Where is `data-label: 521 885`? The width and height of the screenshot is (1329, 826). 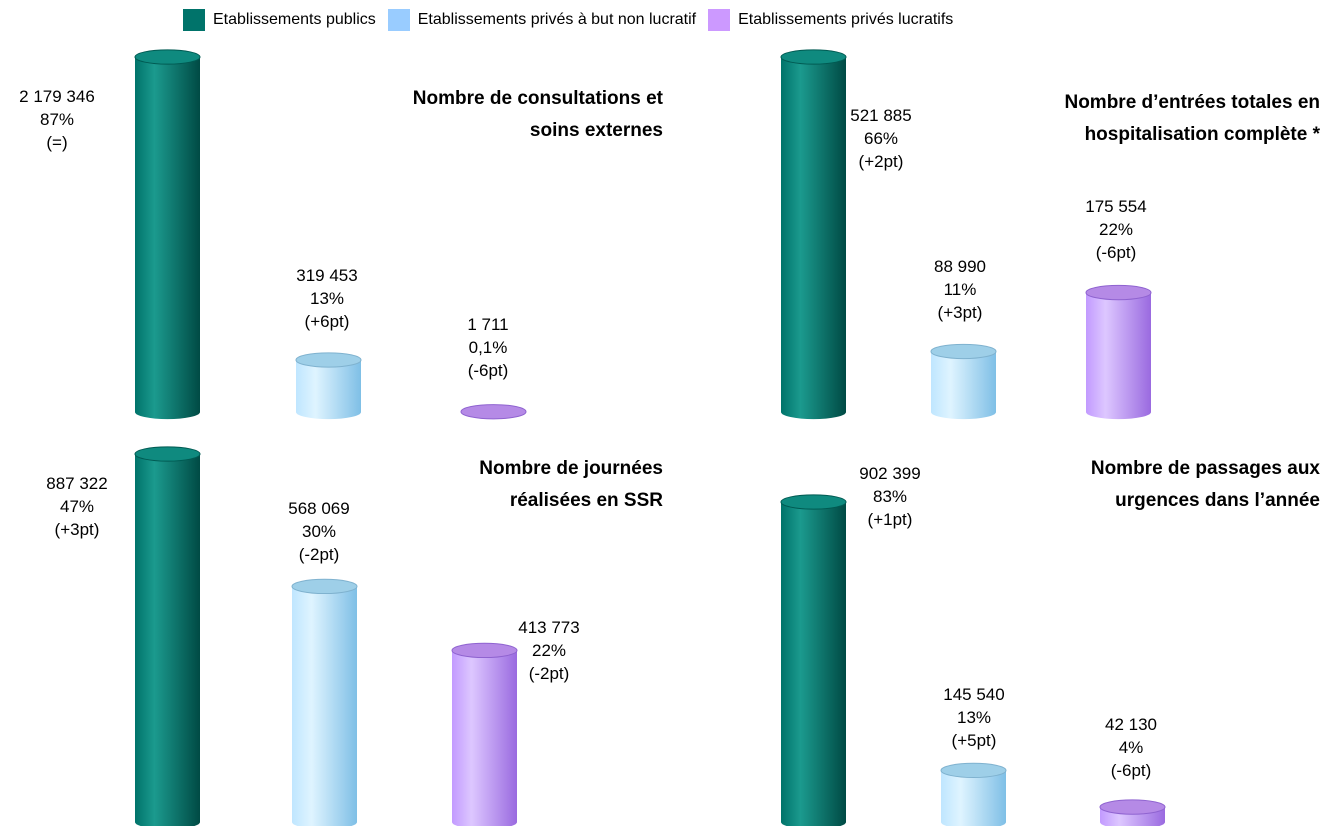 data-label: 521 885 is located at coordinates (880, 115).